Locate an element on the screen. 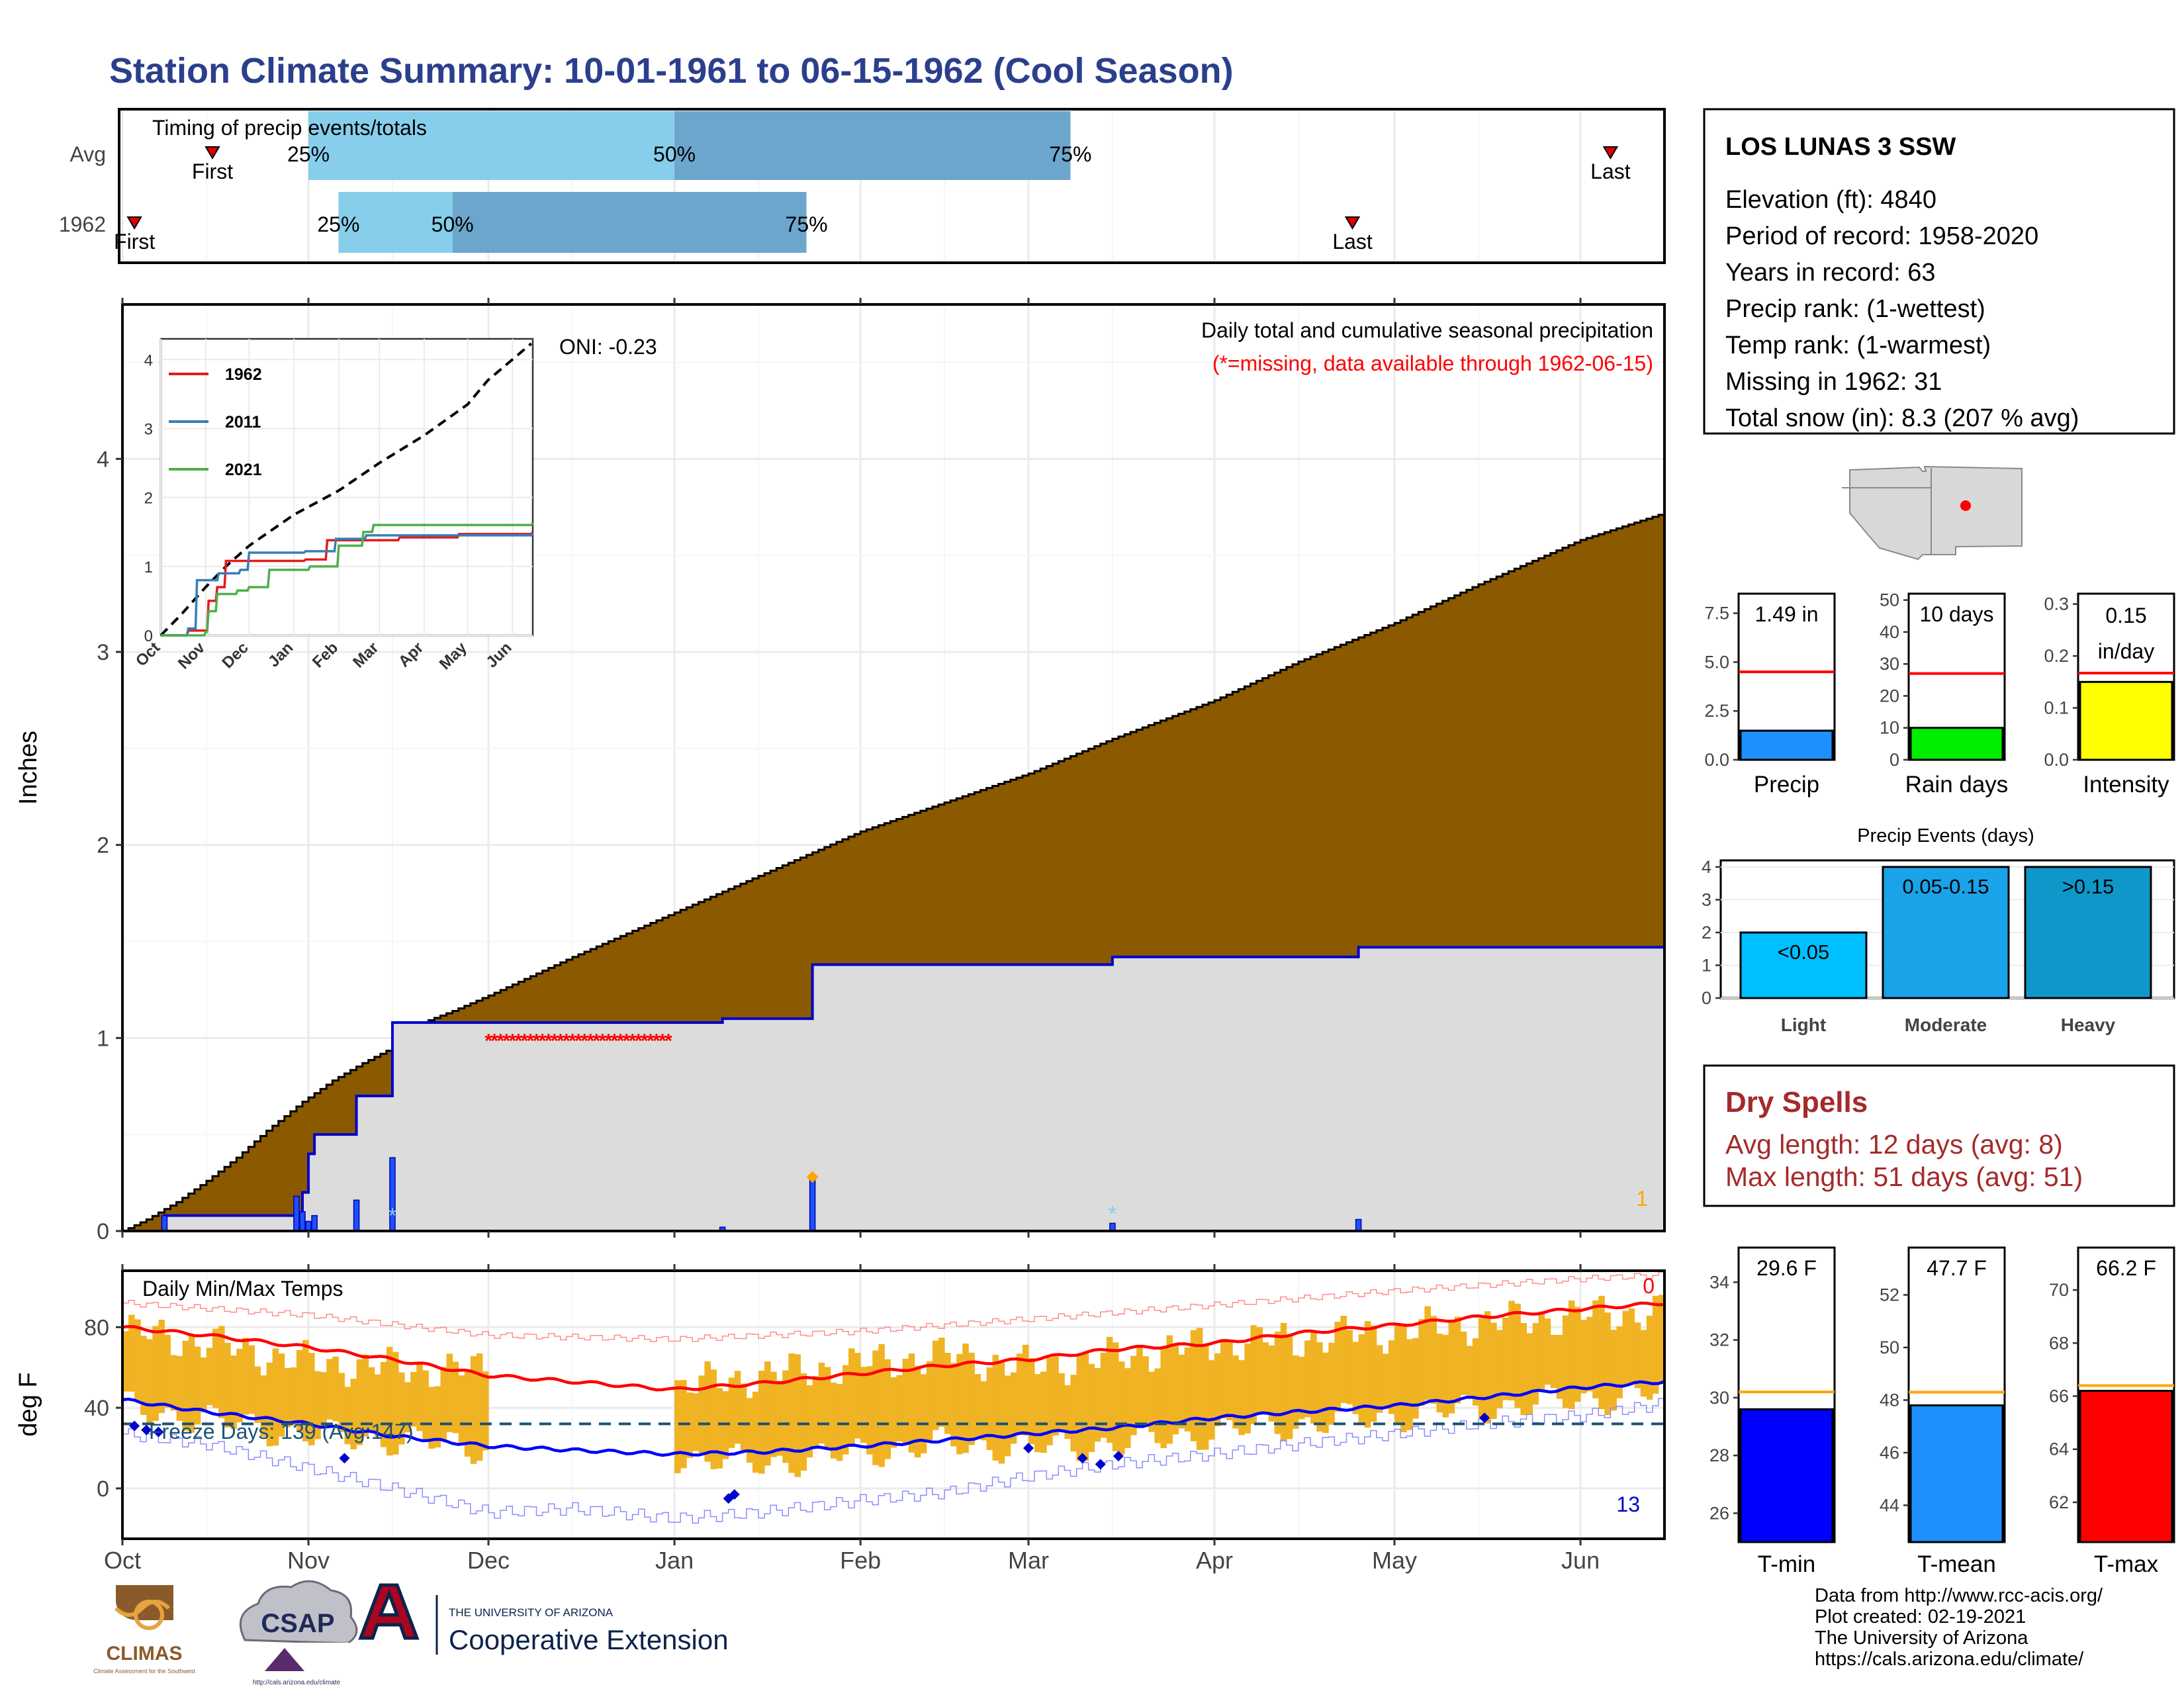 The width and height of the screenshot is (2184, 1691). map-region is located at coordinates (1936, 513).